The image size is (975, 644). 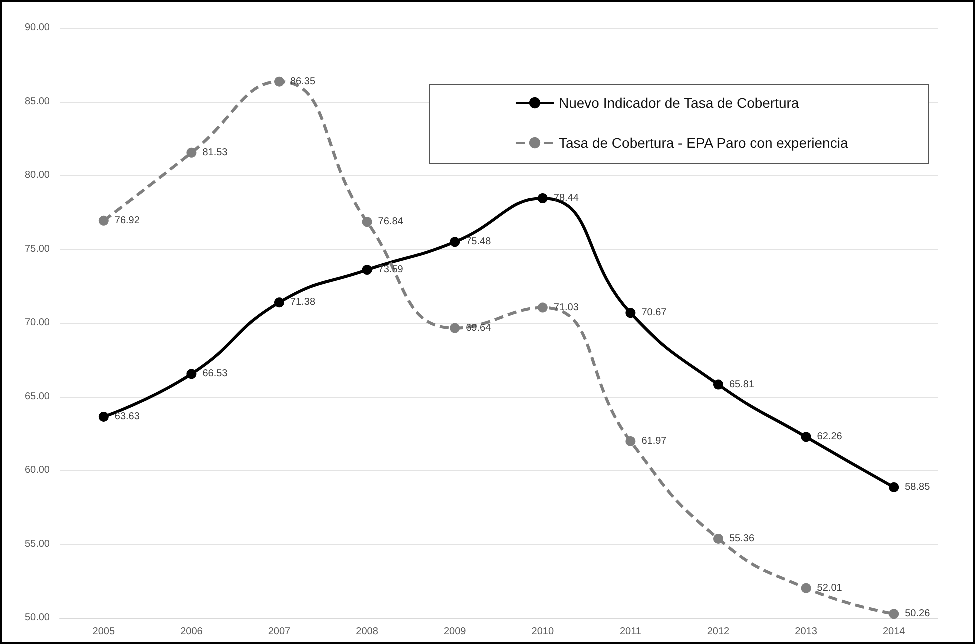 What do you see at coordinates (37, 544) in the screenshot?
I see `y-tick-label: 55.00` at bounding box center [37, 544].